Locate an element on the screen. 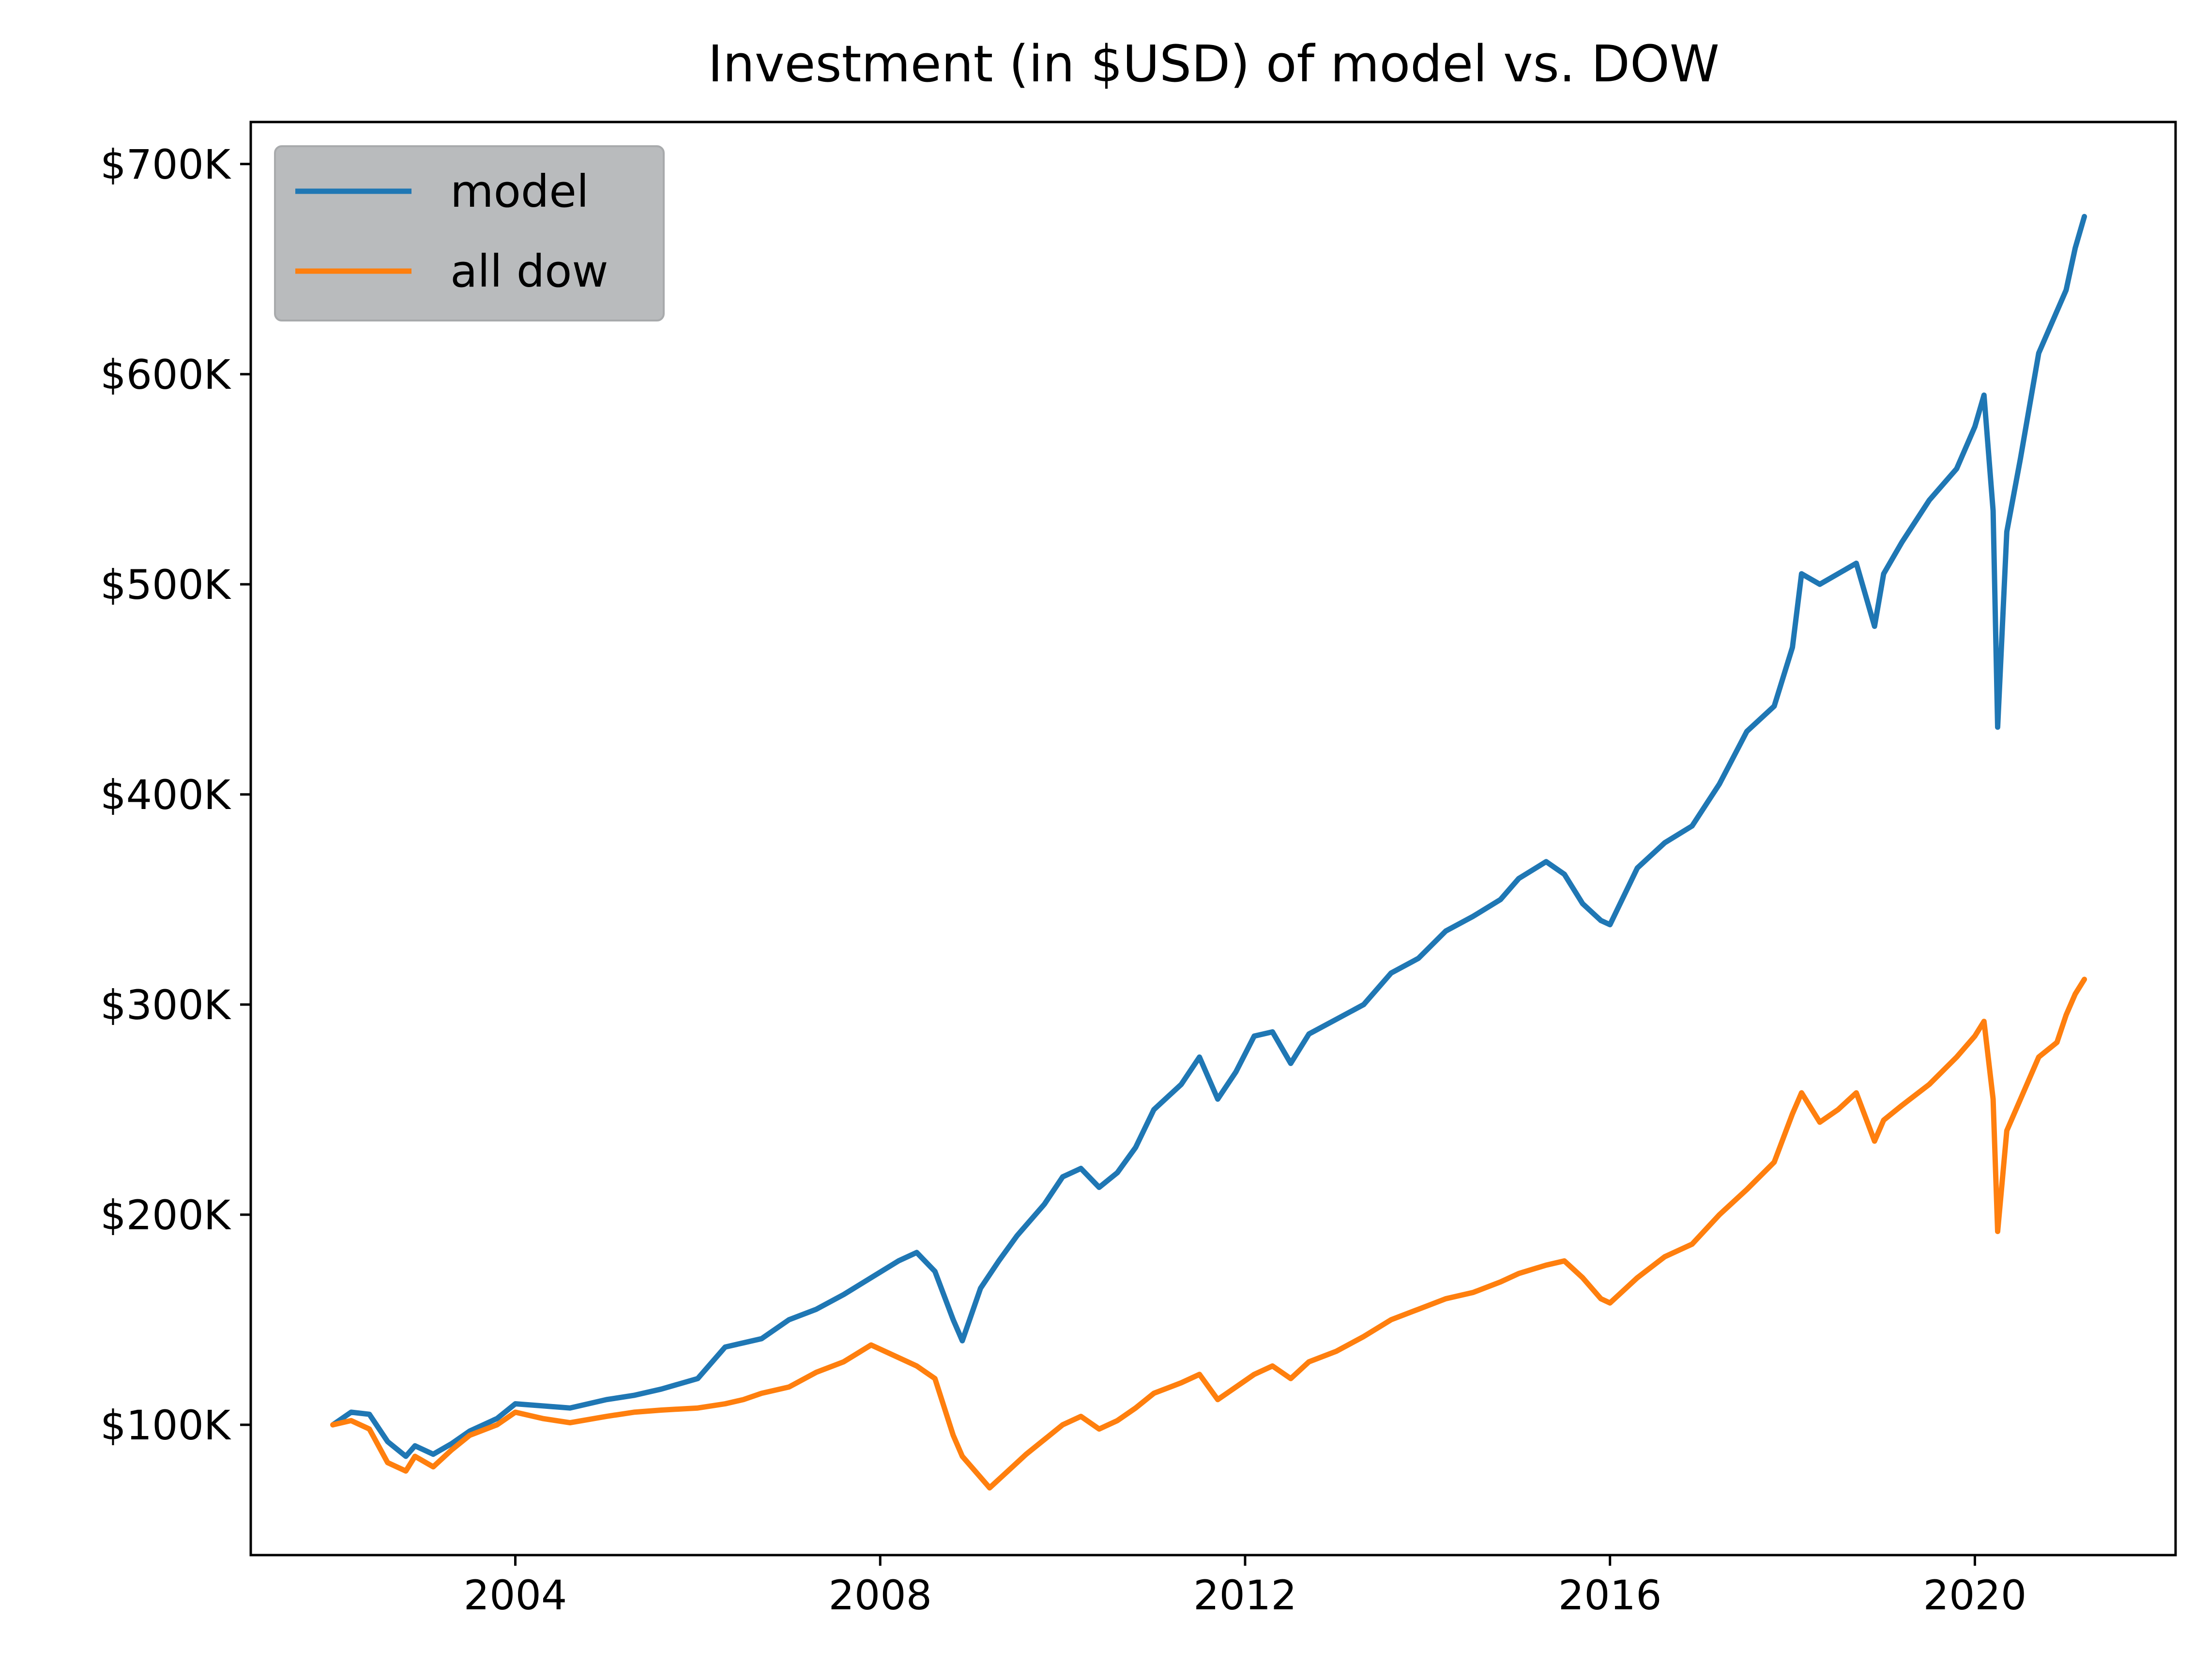 This screenshot has width=2208, height=1680. y-tick-label: $700K is located at coordinates (165, 165).